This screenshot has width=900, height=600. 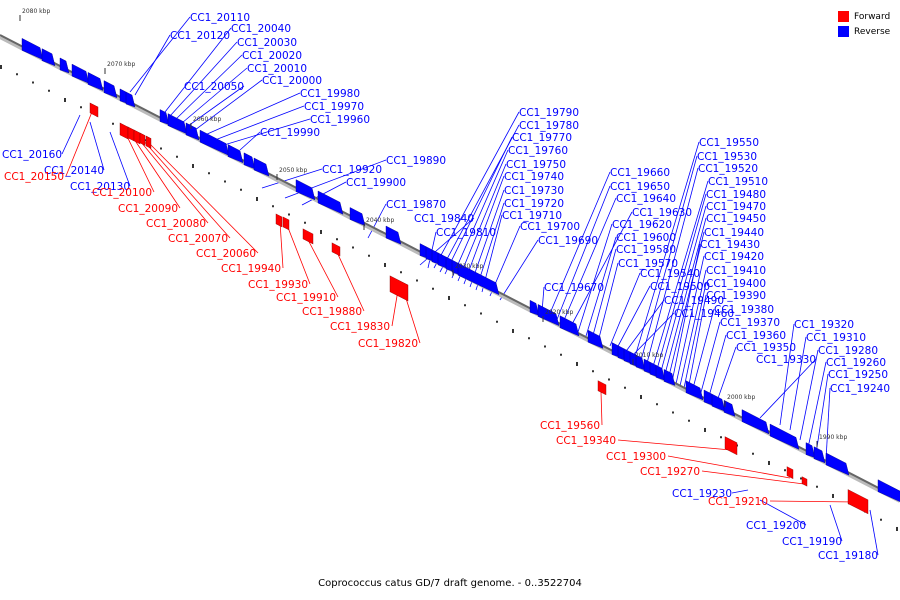 What do you see at coordinates (741, 397) in the screenshot?
I see `tick-label: 2000 kbp` at bounding box center [741, 397].